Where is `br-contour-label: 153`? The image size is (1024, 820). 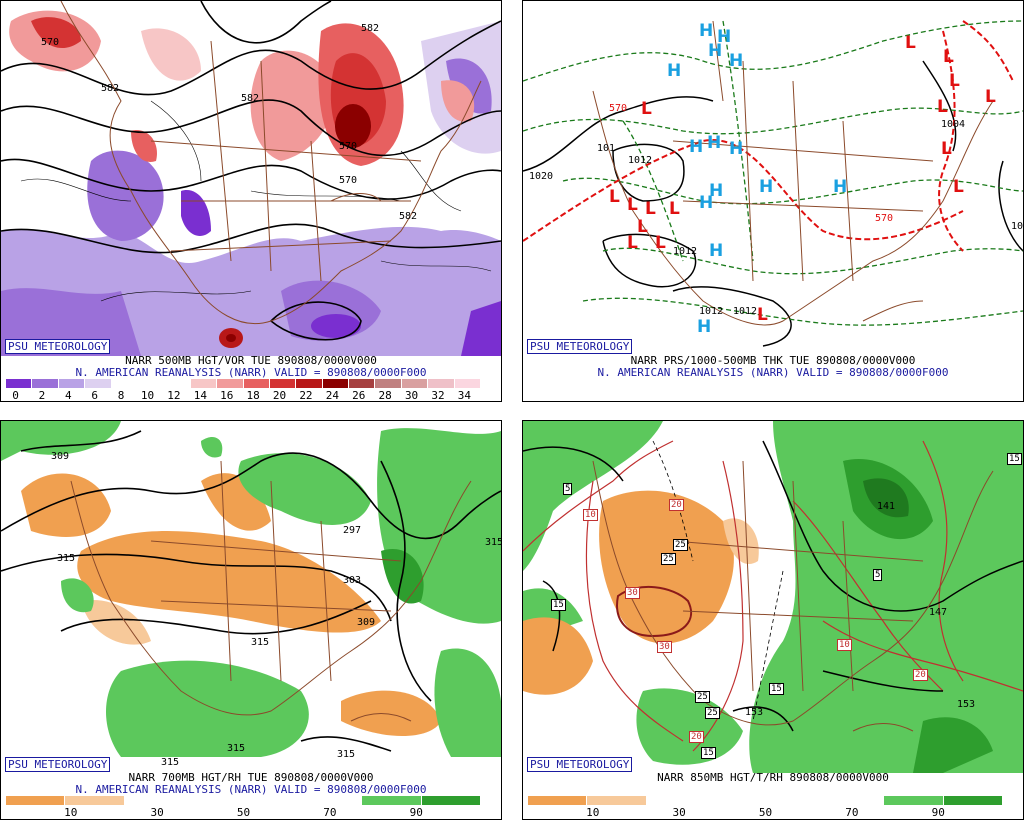
br-contour-label: 153 is located at coordinates (966, 704).